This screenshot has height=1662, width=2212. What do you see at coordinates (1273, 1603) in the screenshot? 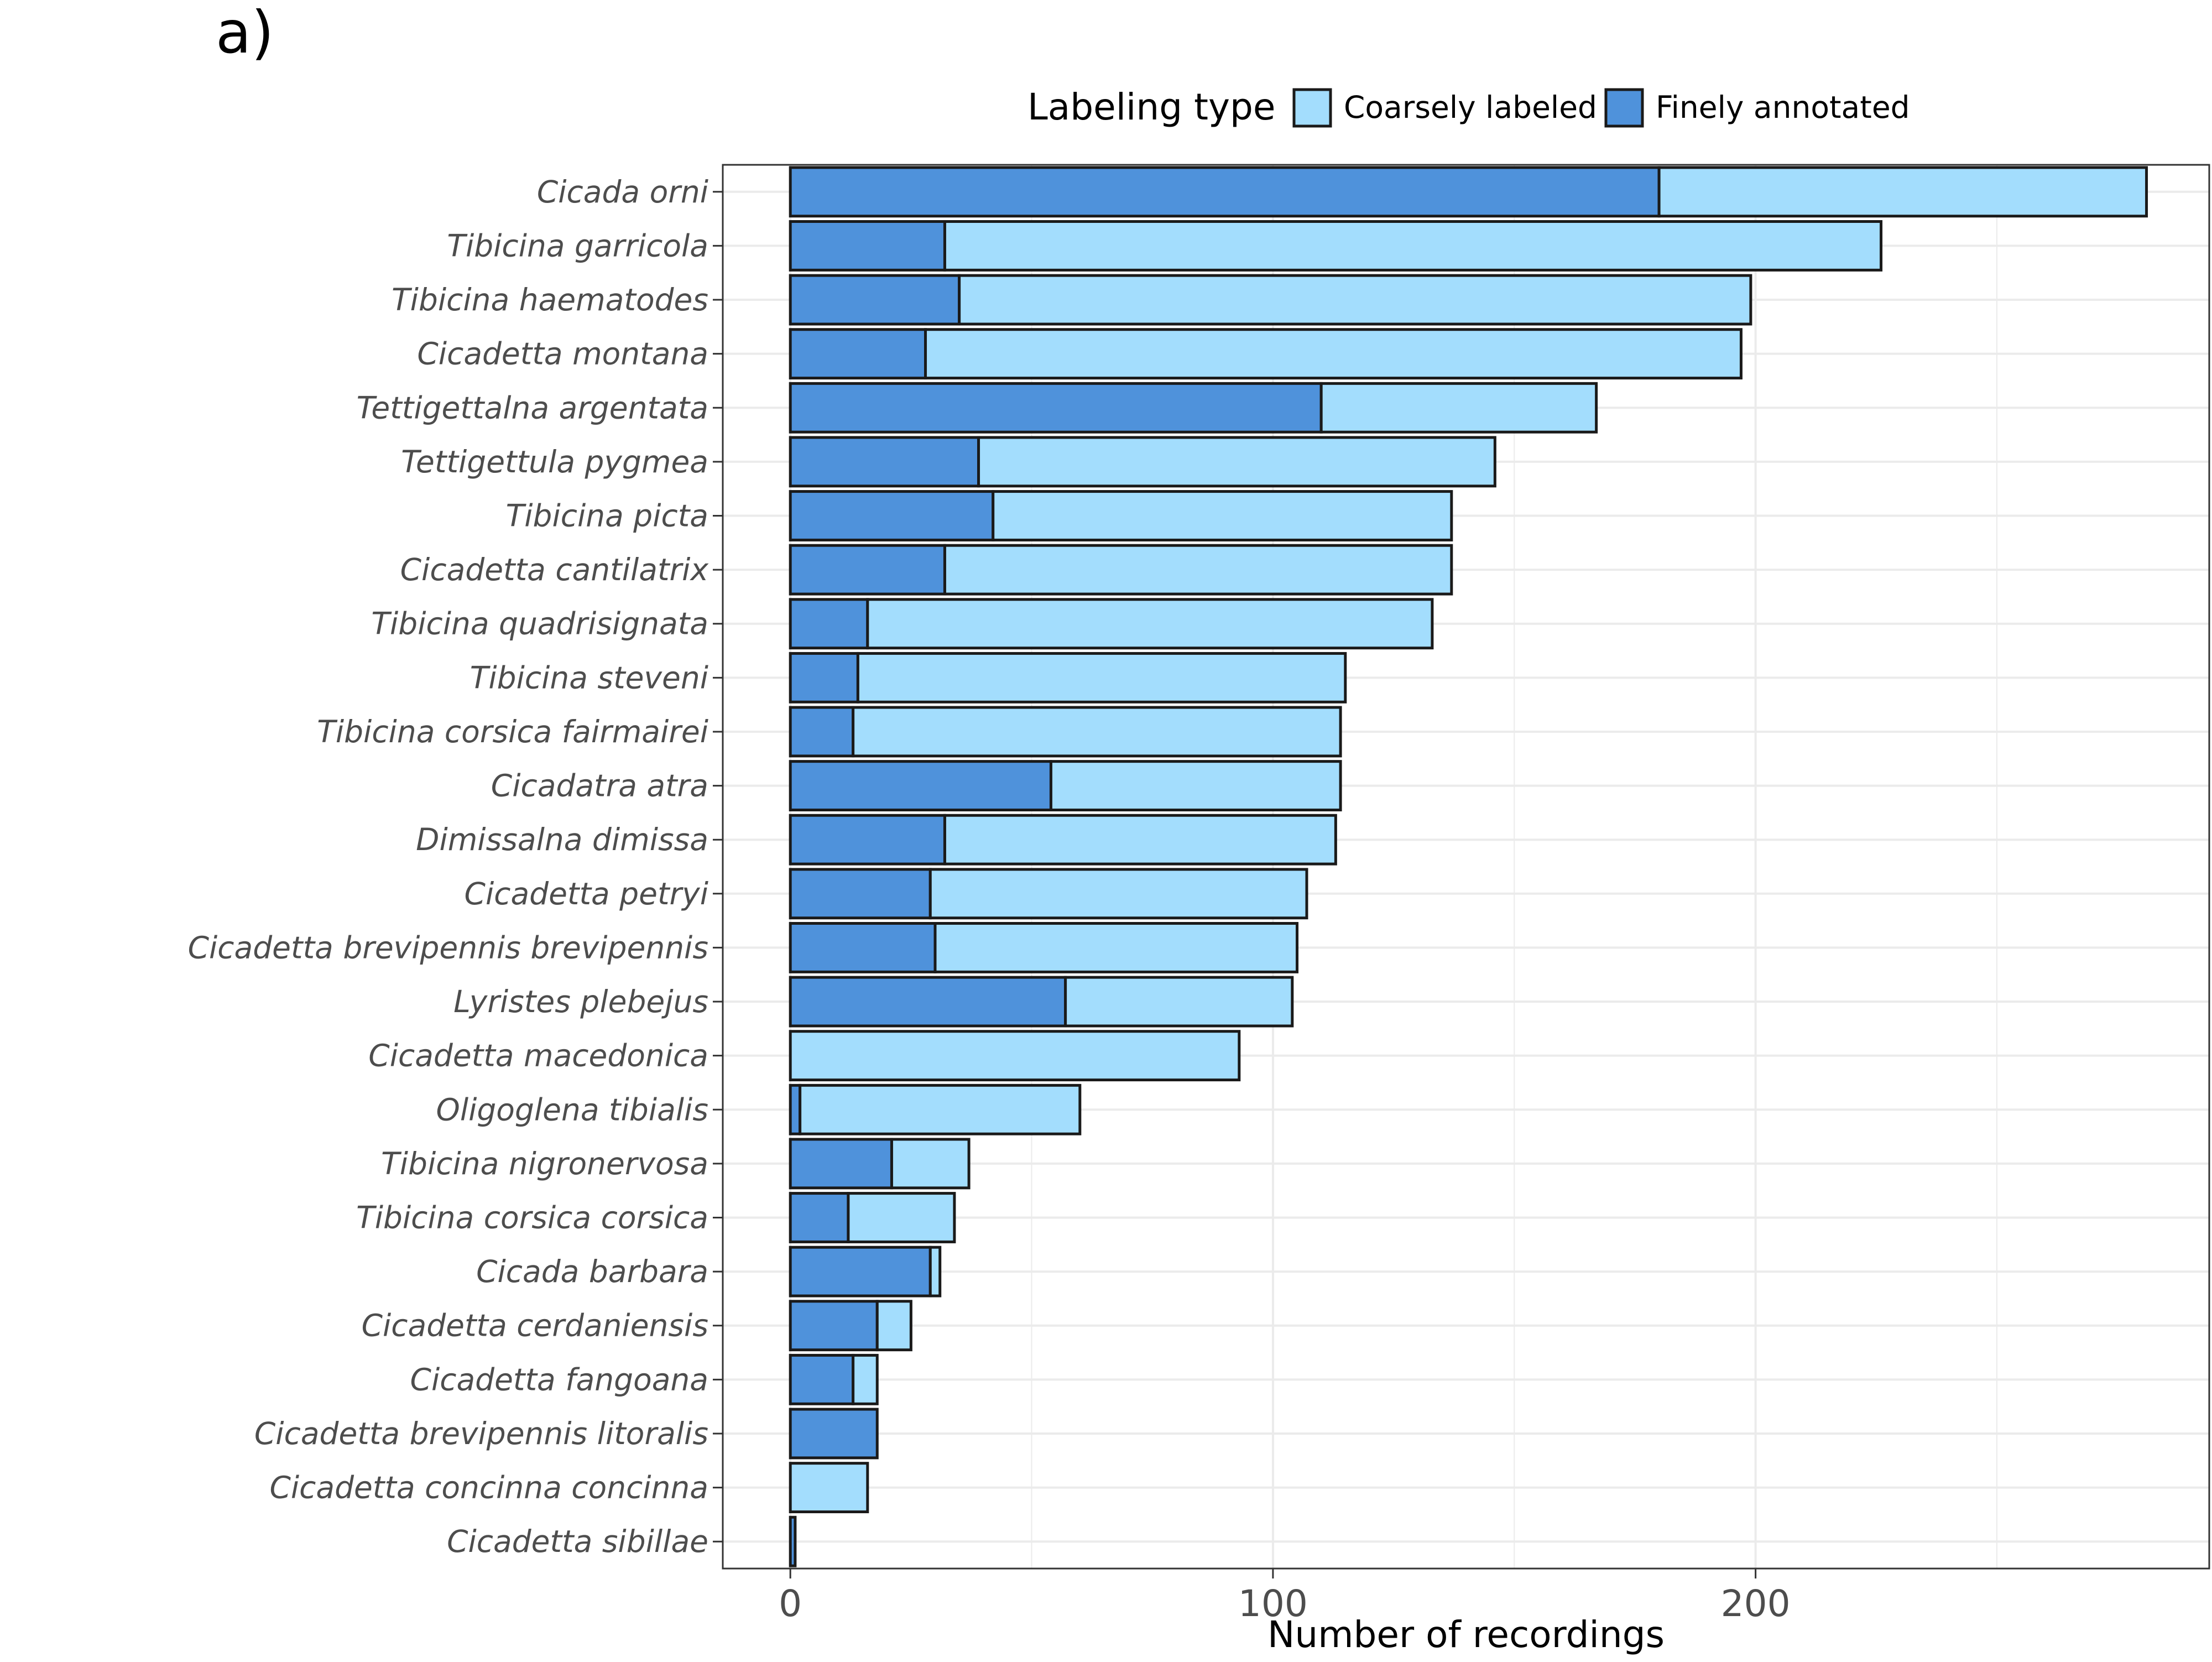
I see `x-tick-label: 100` at bounding box center [1273, 1603].